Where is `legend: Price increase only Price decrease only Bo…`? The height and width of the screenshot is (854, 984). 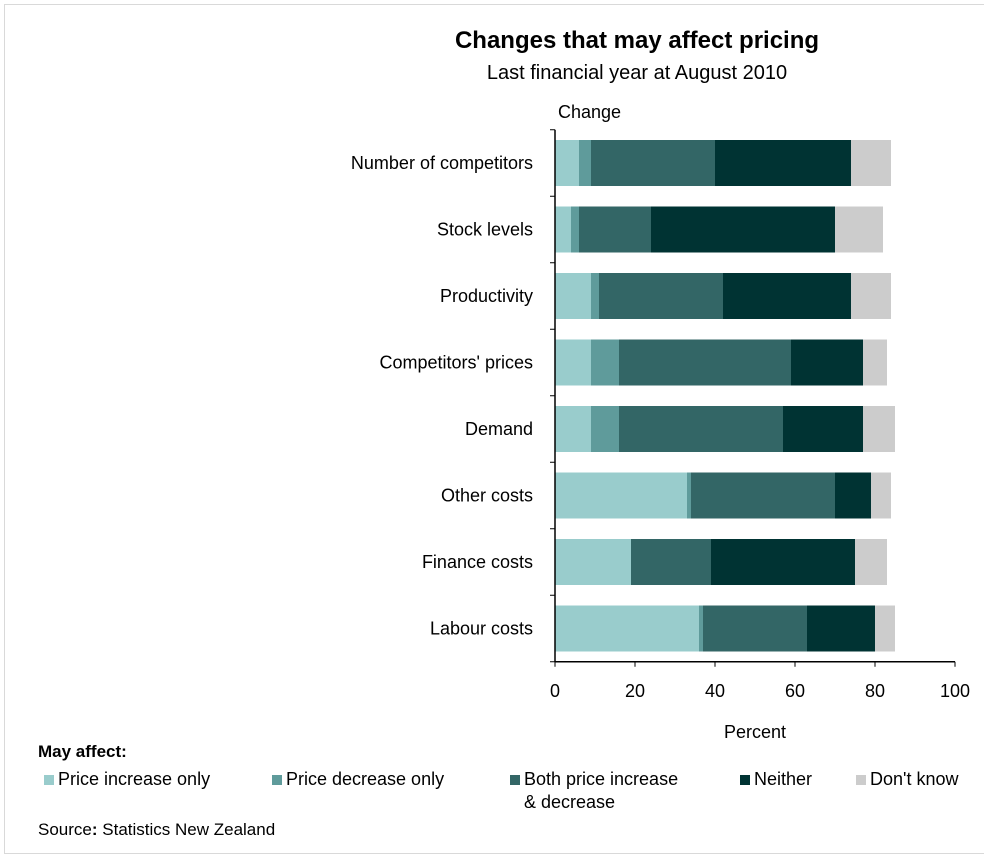
legend: Price increase only Price decrease only Bo… is located at coordinates (501, 790).